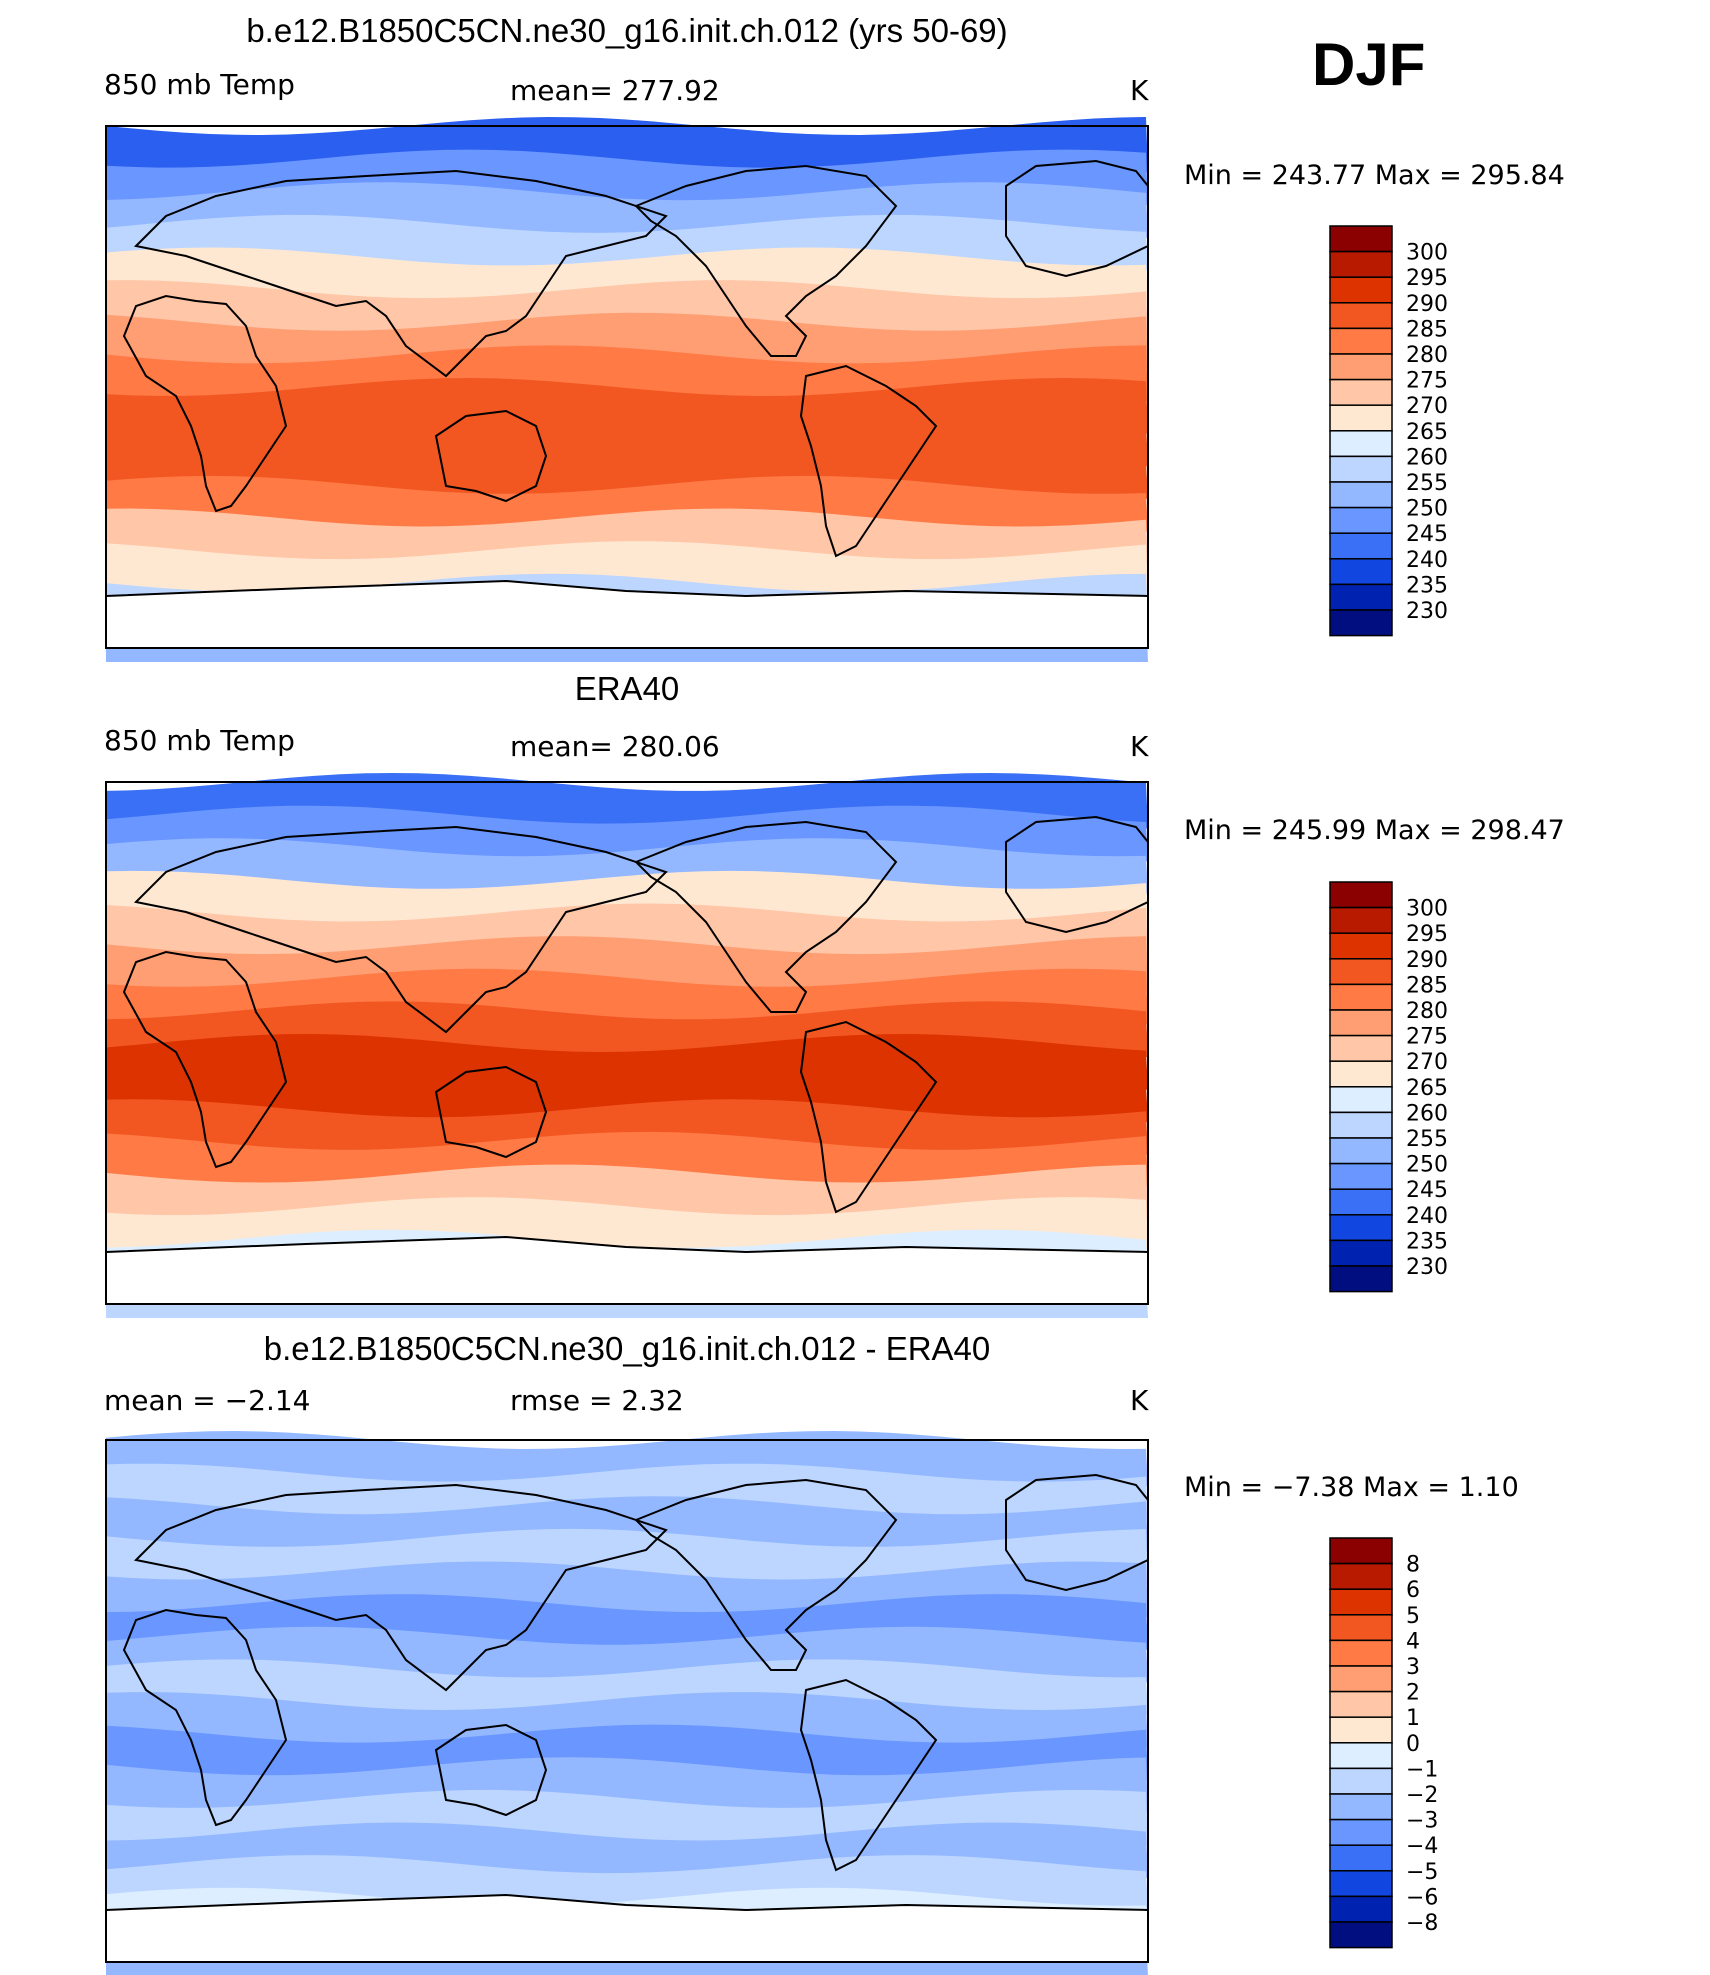  What do you see at coordinates (1427, 534) in the screenshot?
I see `colorbar-label-12: 245` at bounding box center [1427, 534].